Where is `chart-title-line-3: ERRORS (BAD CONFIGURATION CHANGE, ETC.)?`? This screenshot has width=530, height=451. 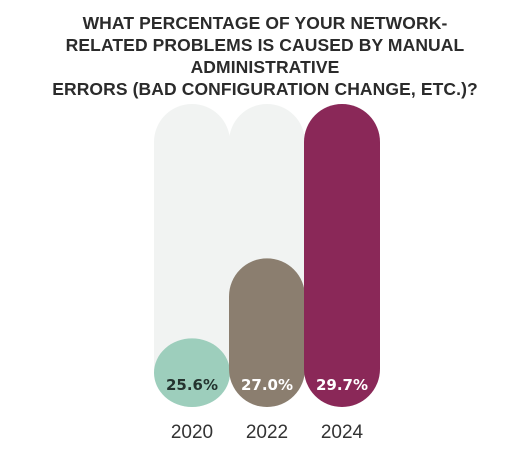 chart-title-line-3: ERRORS (BAD CONFIGURATION CHANGE, ETC.)? is located at coordinates (265, 89).